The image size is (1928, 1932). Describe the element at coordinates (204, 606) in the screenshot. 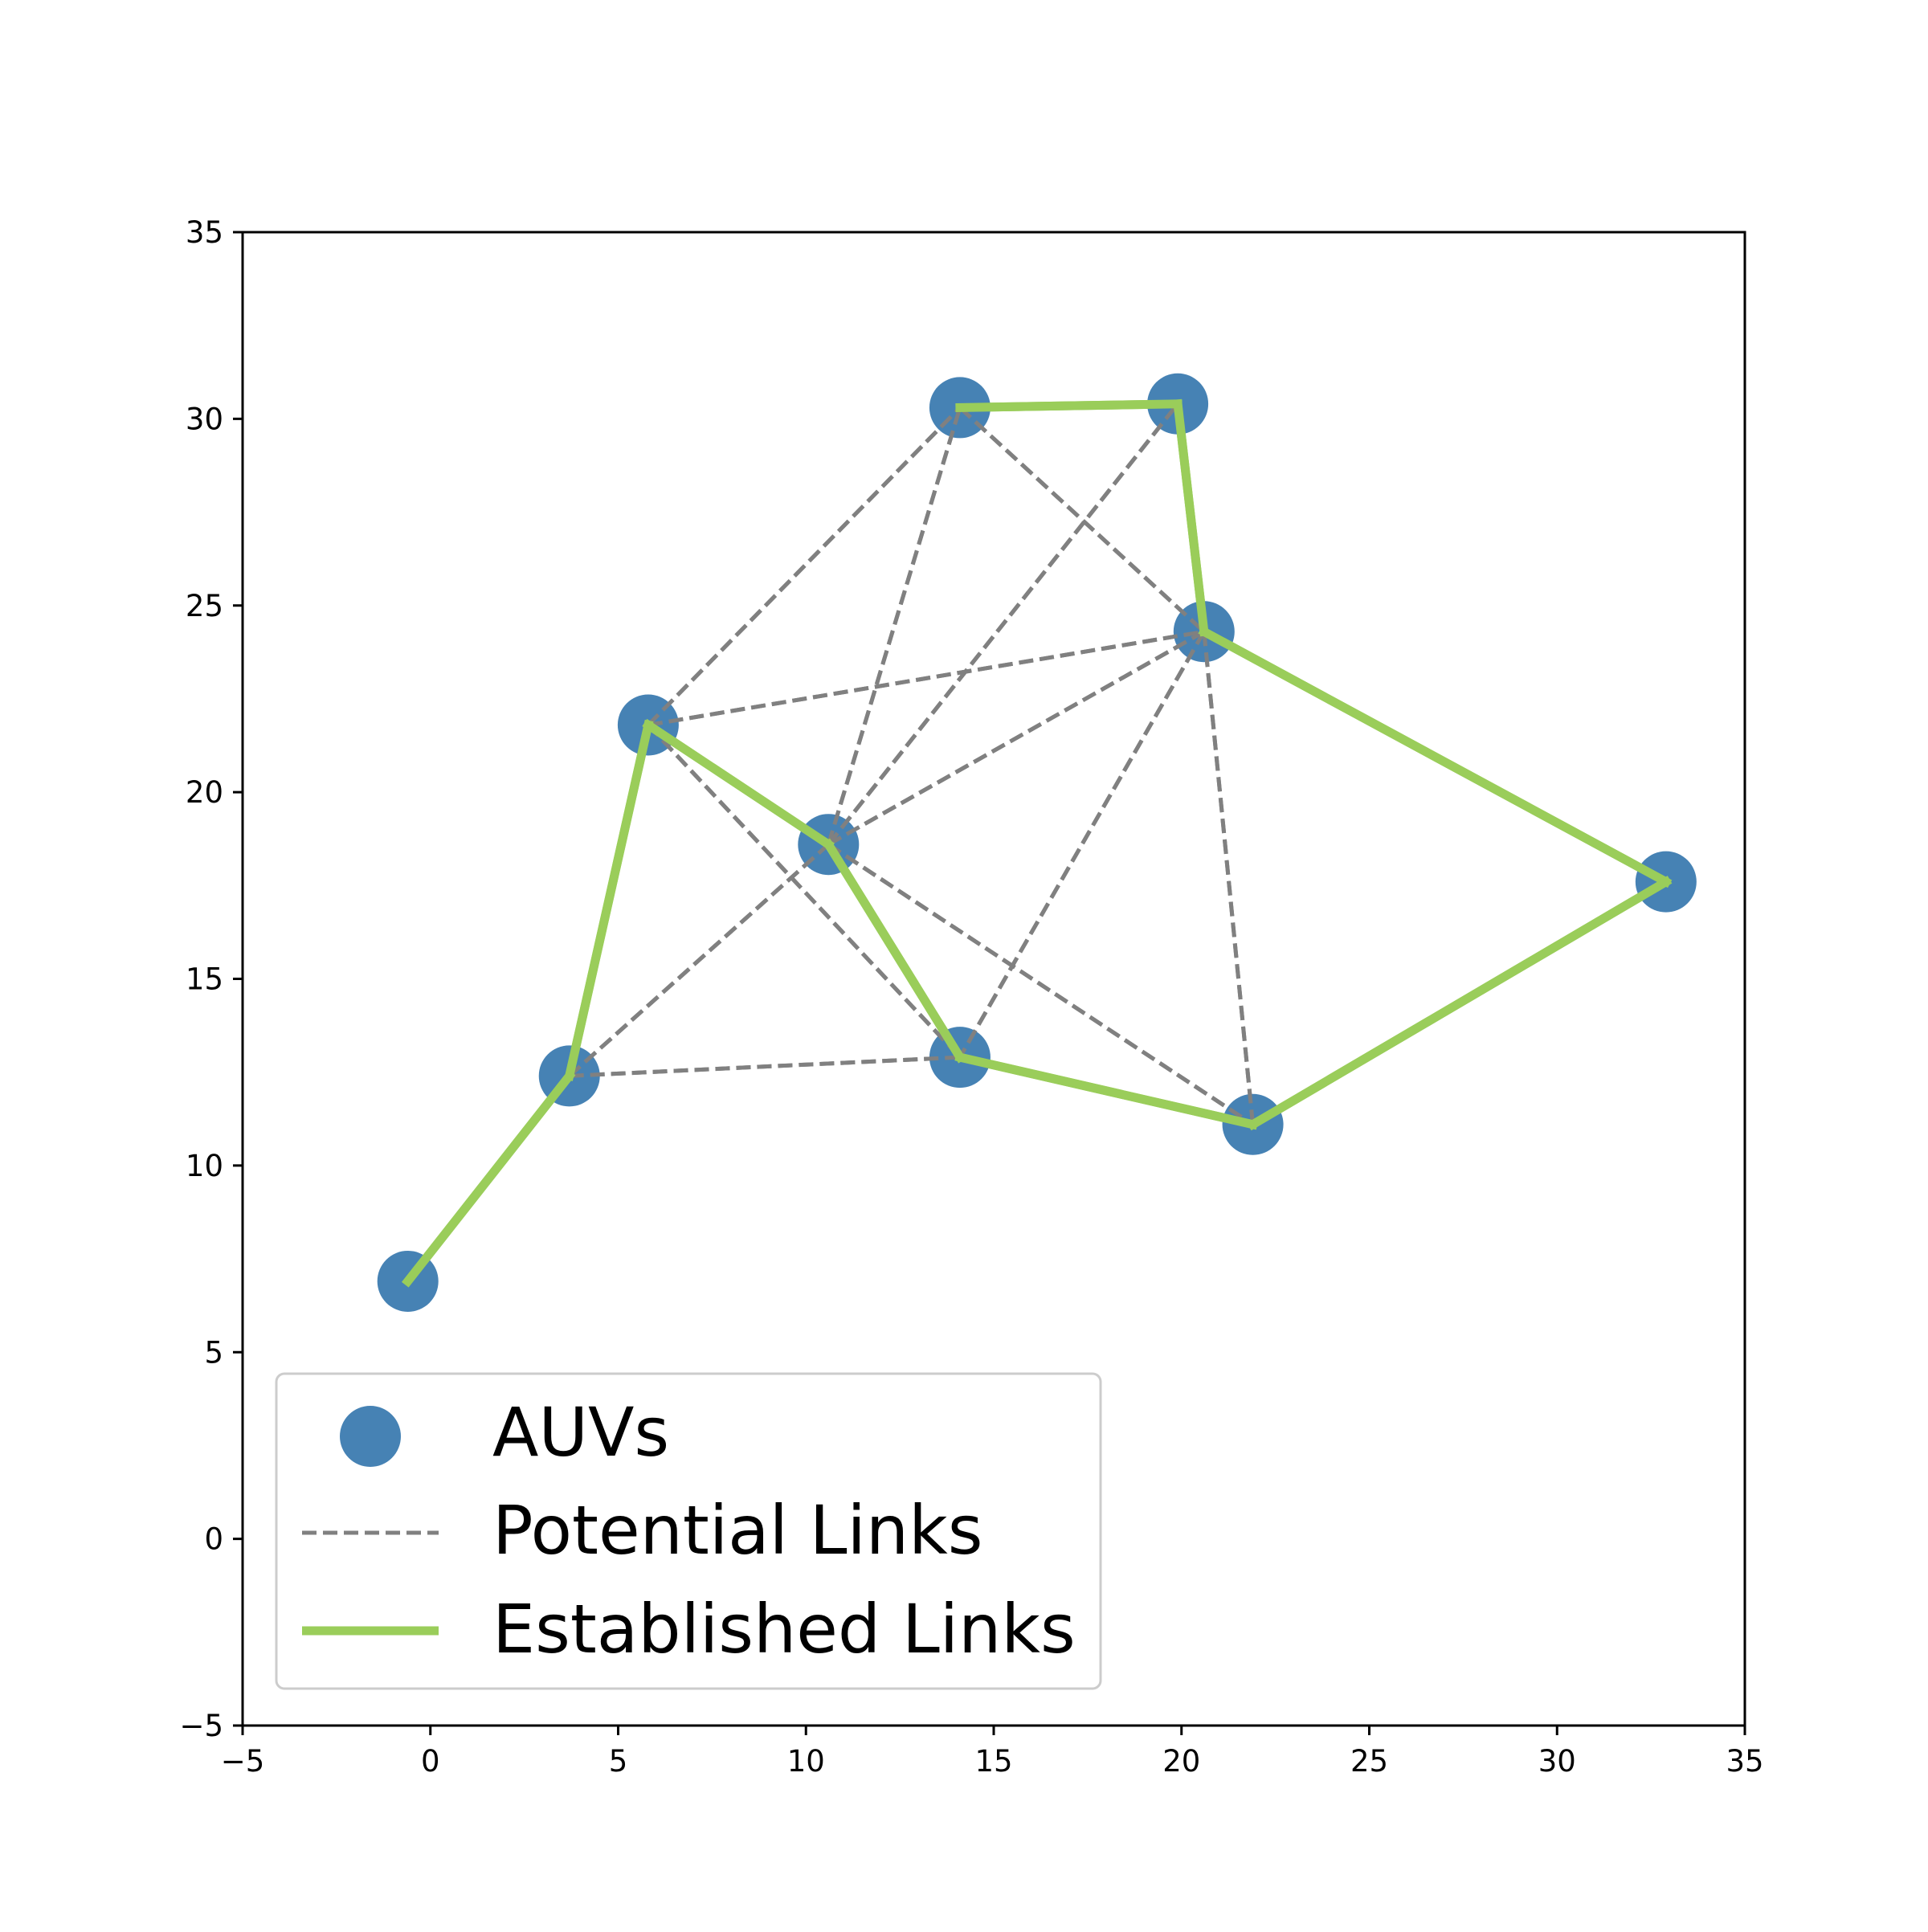

I see `y-tick-label-6: 25` at that location.